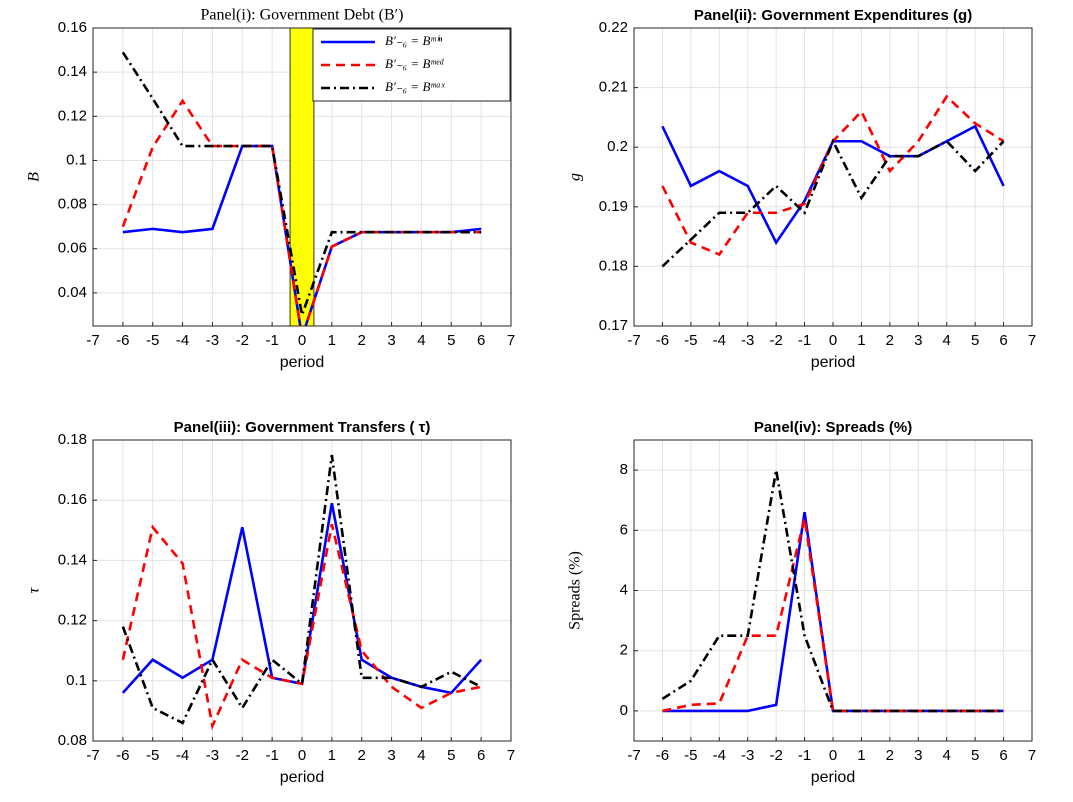 This screenshot has height=802, width=1073. Describe the element at coordinates (302, 427) in the screenshot. I see `panel-title: Panel(iii): Government Transfers ( τ)` at that location.